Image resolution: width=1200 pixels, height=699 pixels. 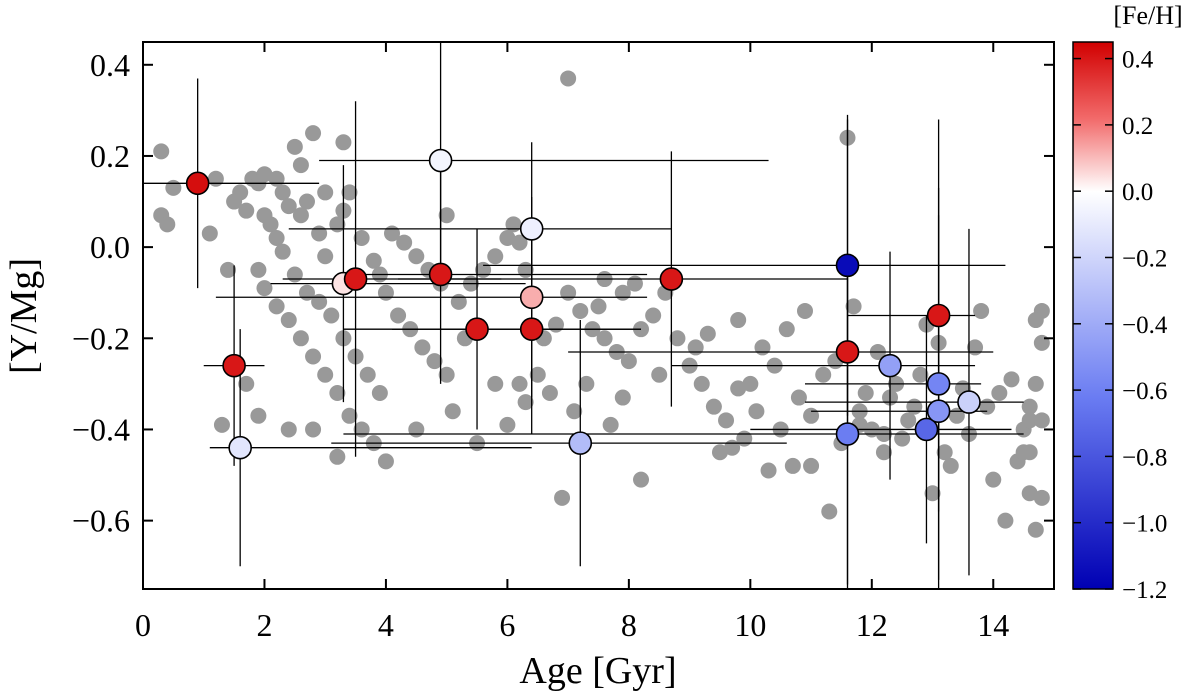 What do you see at coordinates (1120, 325) in the screenshot?
I see `colorbar-ticks: 0.4 0.2 0.0 −0.2 −0.4 −0.6 −0.8 −1.0 −1.2` at bounding box center [1120, 325].